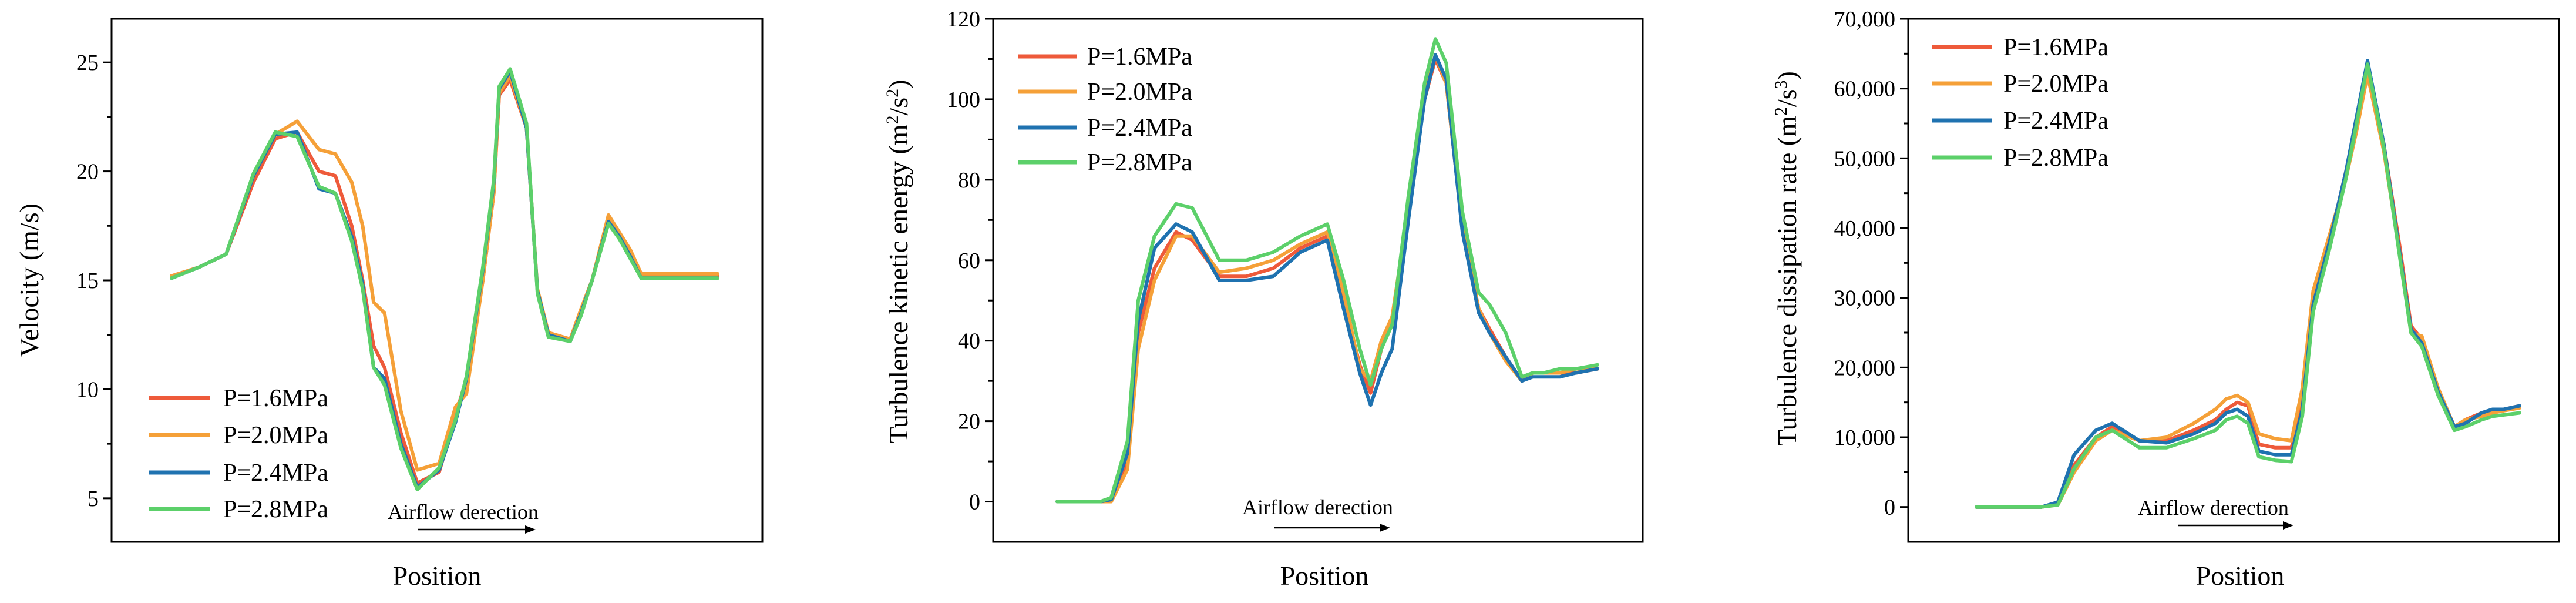  What do you see at coordinates (1865, 20) in the screenshot?
I see `y-tick-label: 70,000` at bounding box center [1865, 20].